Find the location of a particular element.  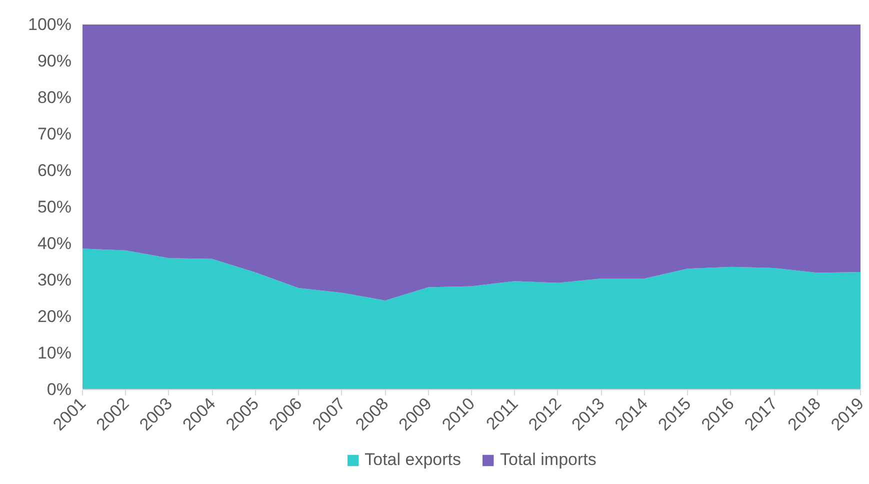

y-tick-label: 20% is located at coordinates (54, 316).